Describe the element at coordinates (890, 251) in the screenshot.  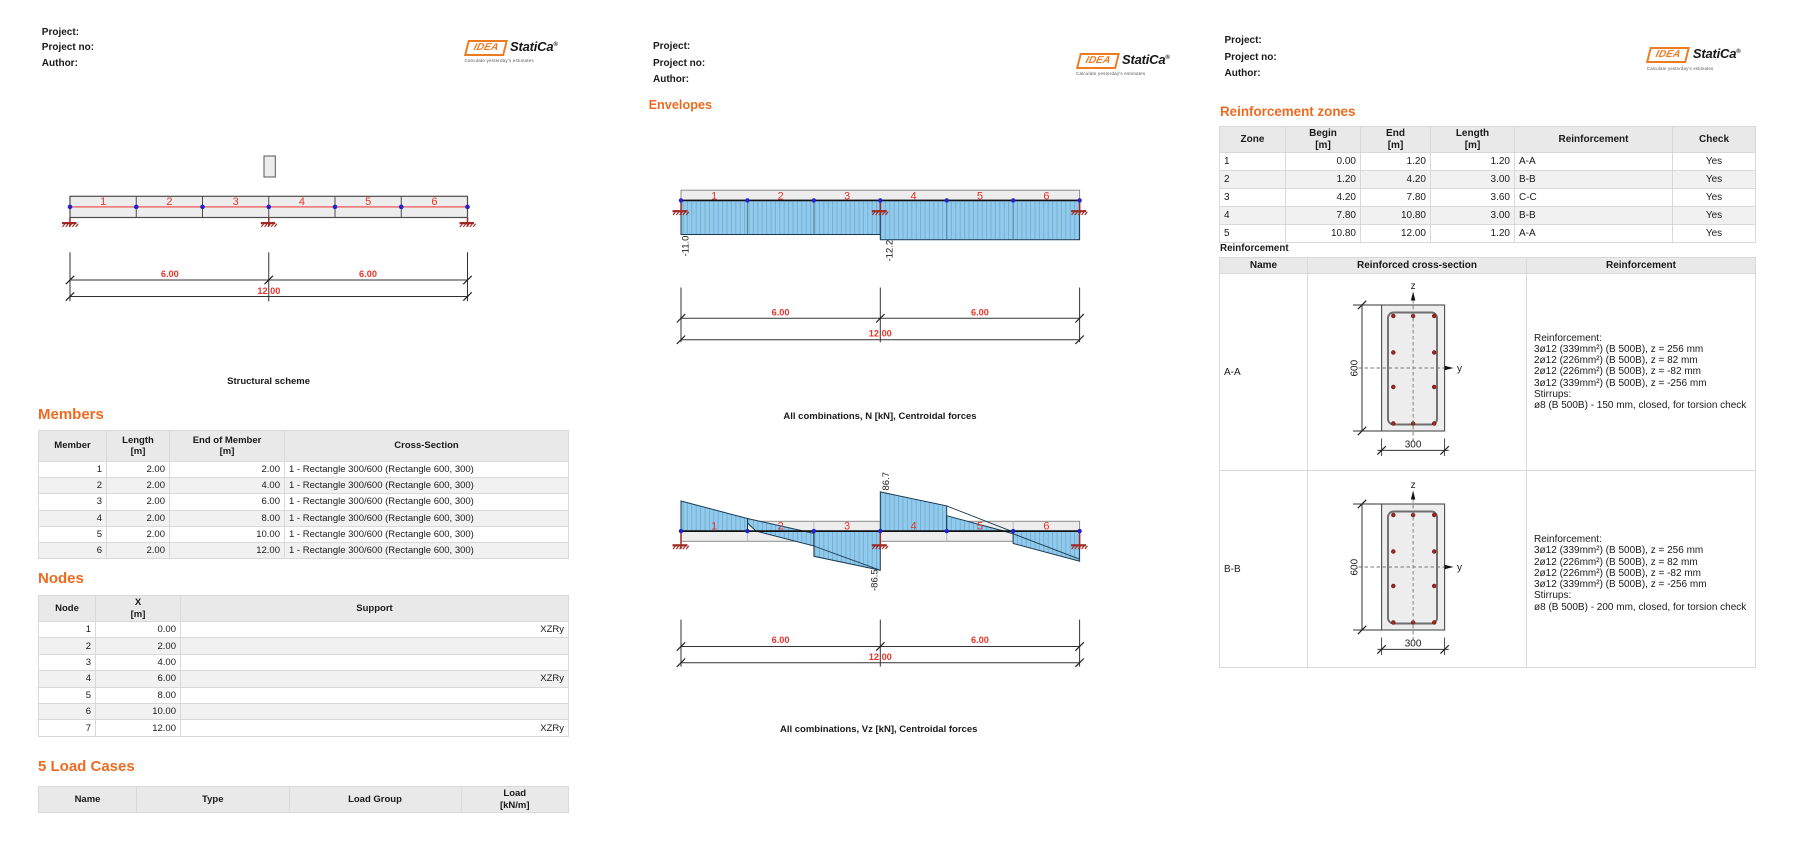
I see `svg-text: -12.2` at that location.